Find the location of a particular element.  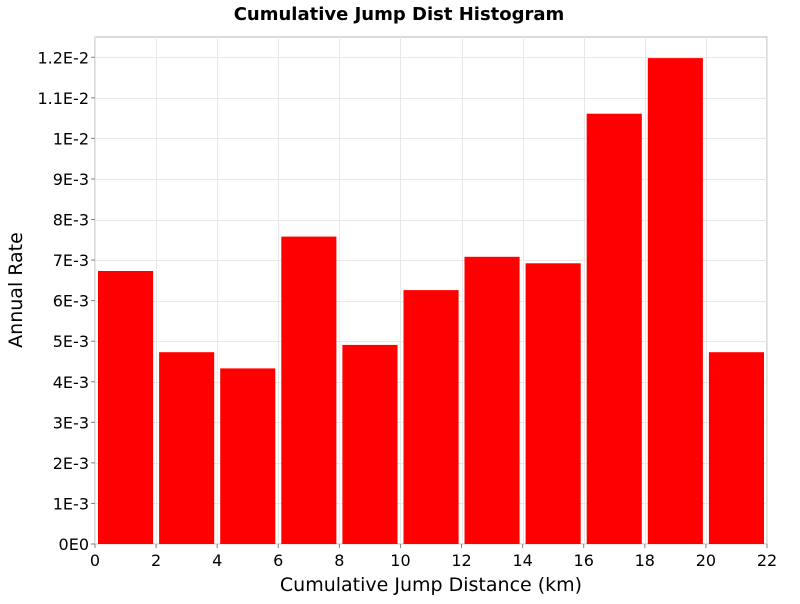

chart-title: Cumulative Jump Dist Histogram is located at coordinates (399, 14).